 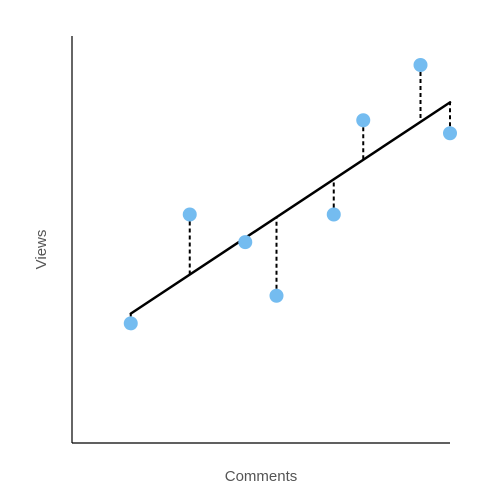 I want to click on y-axis-label: Views, so click(x=41, y=250).